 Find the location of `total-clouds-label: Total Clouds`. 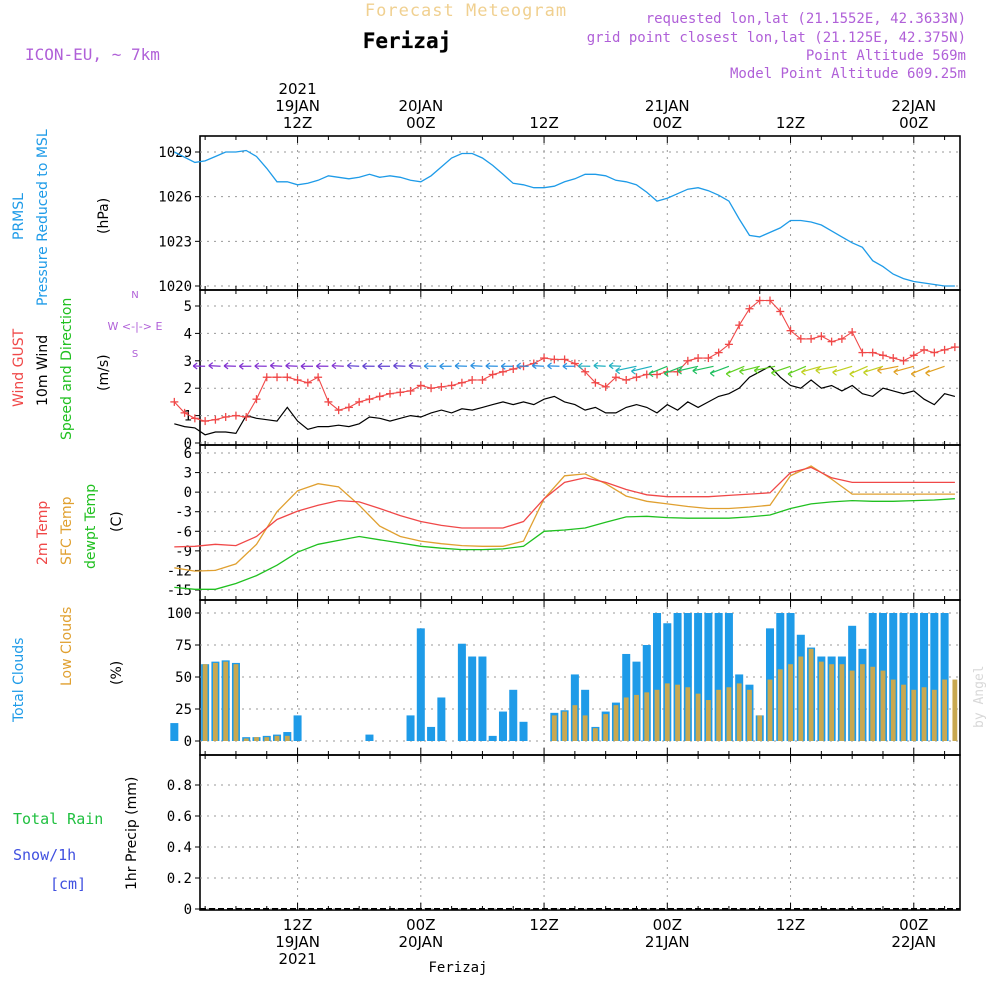

total-clouds-label: Total Clouds is located at coordinates (19, 680).